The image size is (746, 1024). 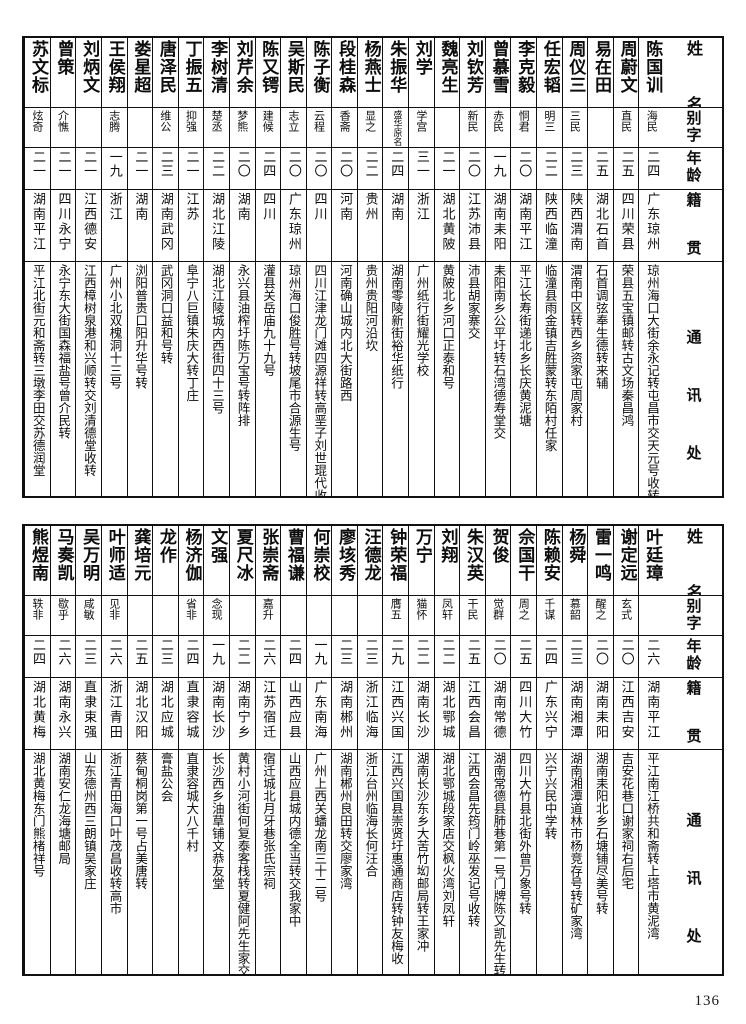 What do you see at coordinates (191, 561) in the screenshot?
I see `person-name: 杨济伽` at bounding box center [191, 561].